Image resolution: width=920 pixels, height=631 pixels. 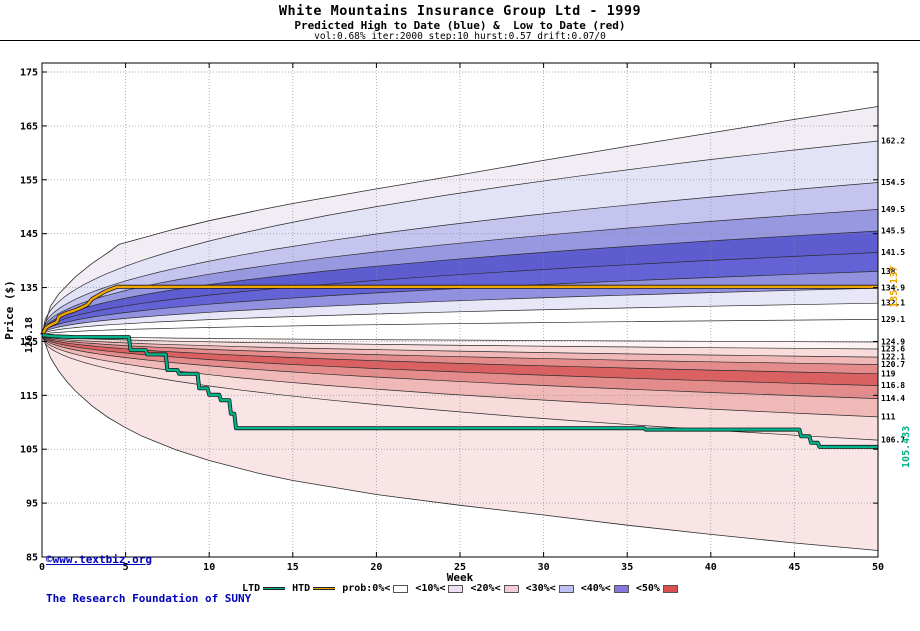 I want to click on legend-label: <50%, so click(x=647, y=588).